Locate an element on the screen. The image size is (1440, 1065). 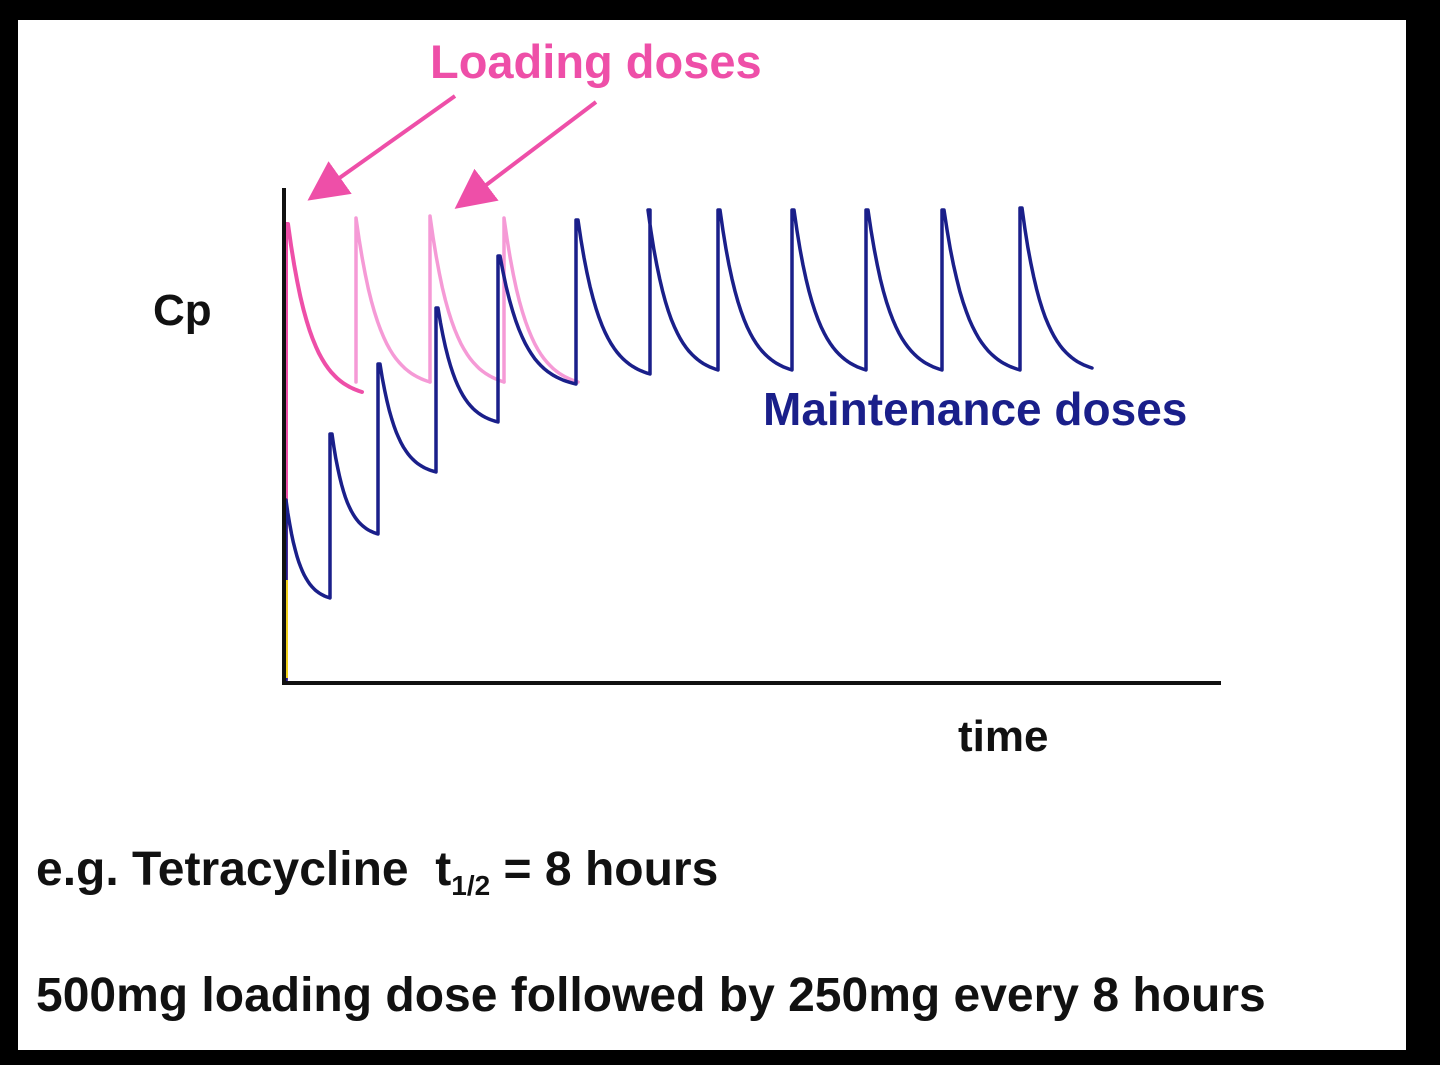
maintenance-doses-label: Maintenance doses is located at coordinates (975, 409).